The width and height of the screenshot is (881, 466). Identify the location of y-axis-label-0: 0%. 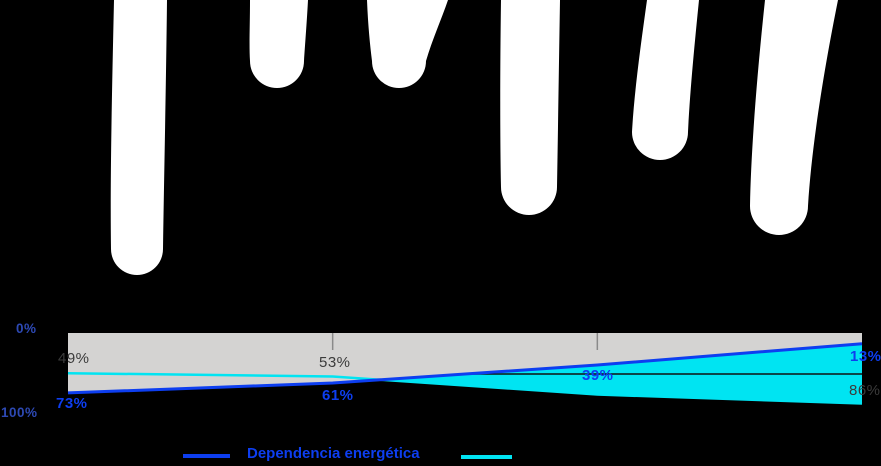
(26, 328).